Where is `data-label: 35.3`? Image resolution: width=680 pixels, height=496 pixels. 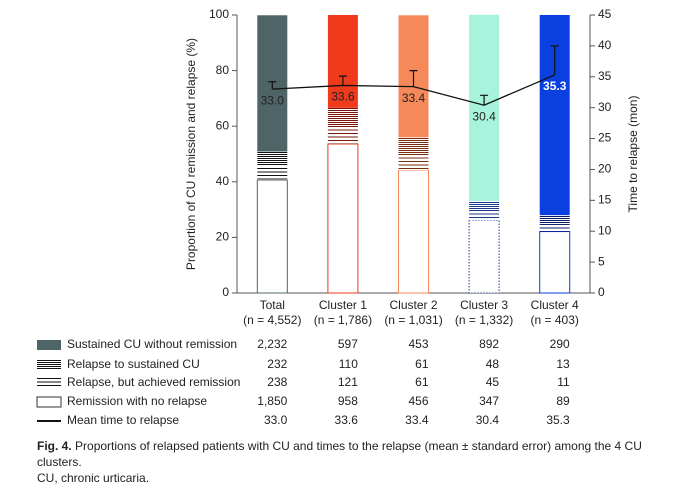
data-label: 35.3 is located at coordinates (555, 86).